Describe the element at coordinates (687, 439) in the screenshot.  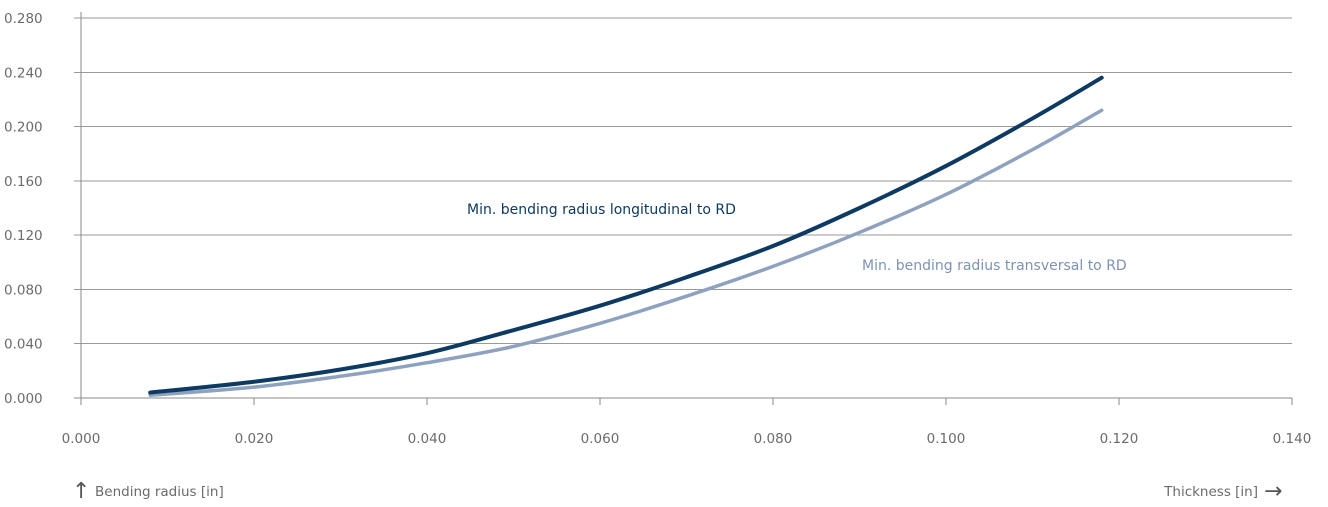
I see `x-tick-labels: 0.000 0.020 0.040 0.060 0.080 0.100 0.120 0.140` at that location.